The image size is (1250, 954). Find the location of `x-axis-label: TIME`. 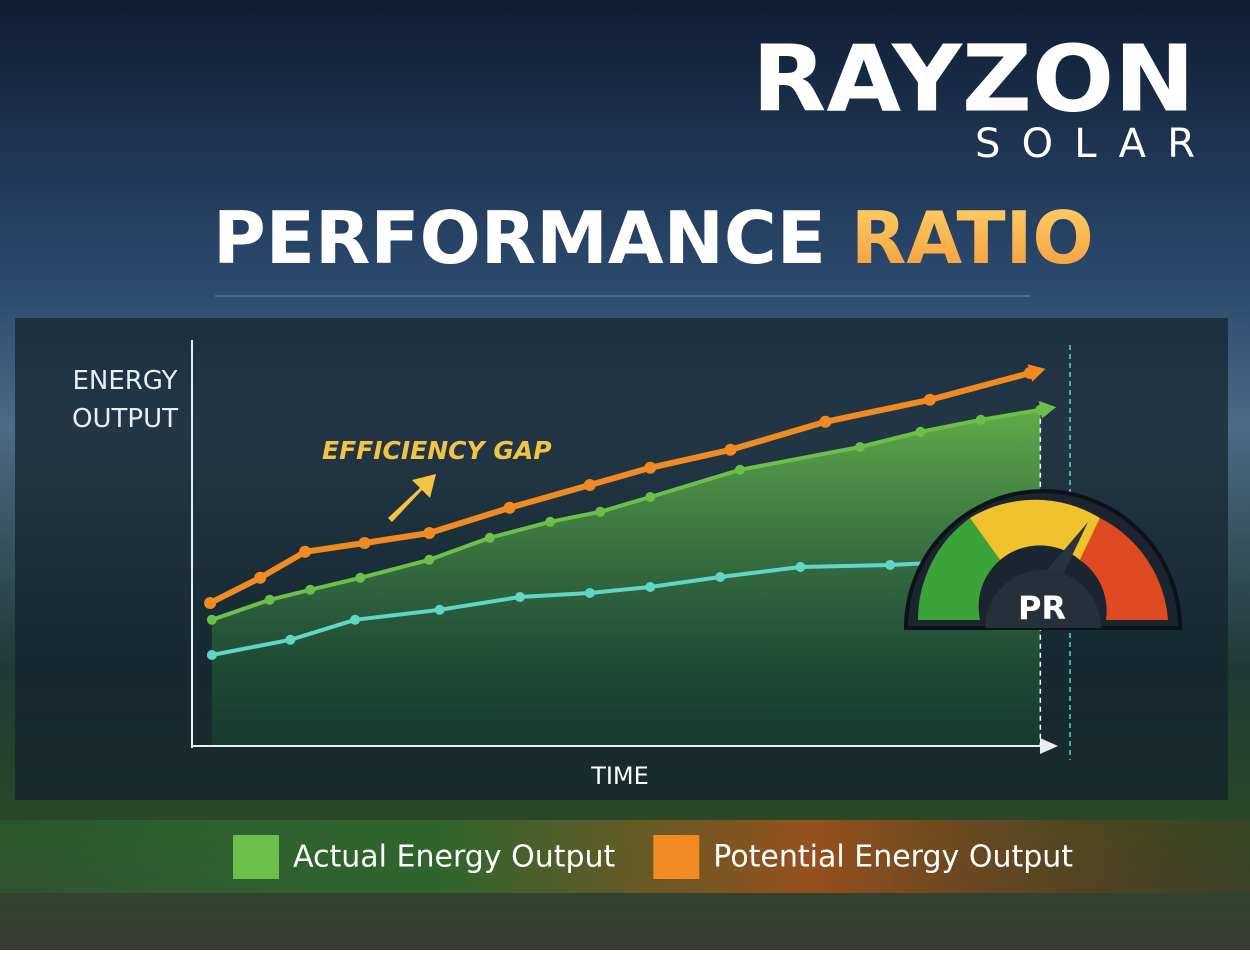

x-axis-label: TIME is located at coordinates (619, 776).